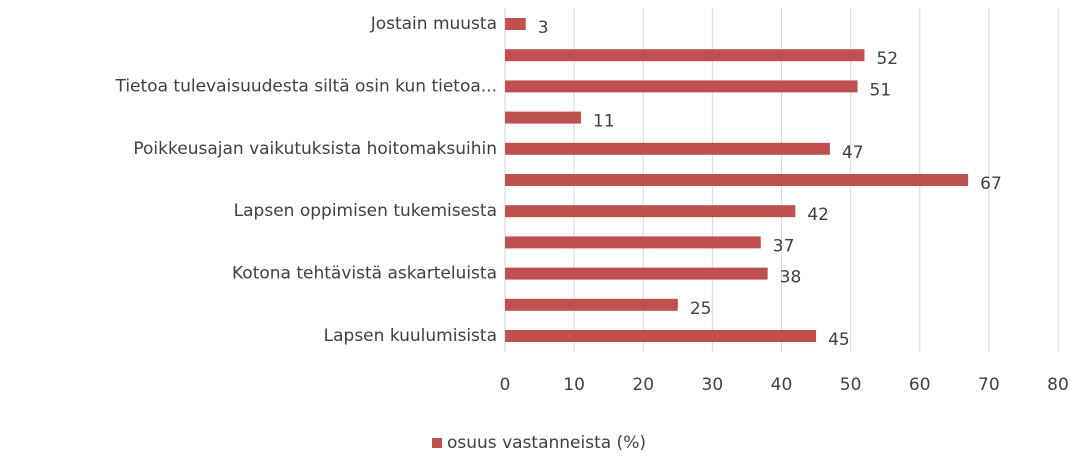 The image size is (1079, 462). I want to click on x-tick-label: 30, so click(713, 385).